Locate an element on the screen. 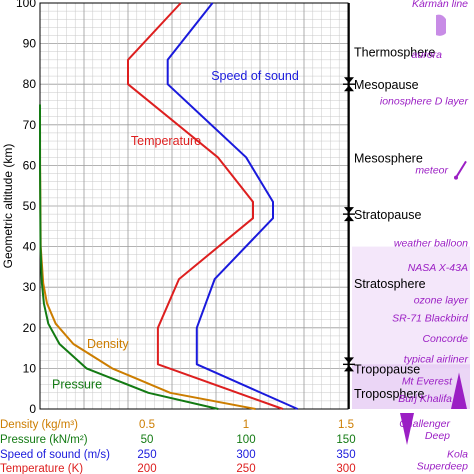 This screenshot has width=474, height=474. annotation-label: meteor is located at coordinates (431, 170).